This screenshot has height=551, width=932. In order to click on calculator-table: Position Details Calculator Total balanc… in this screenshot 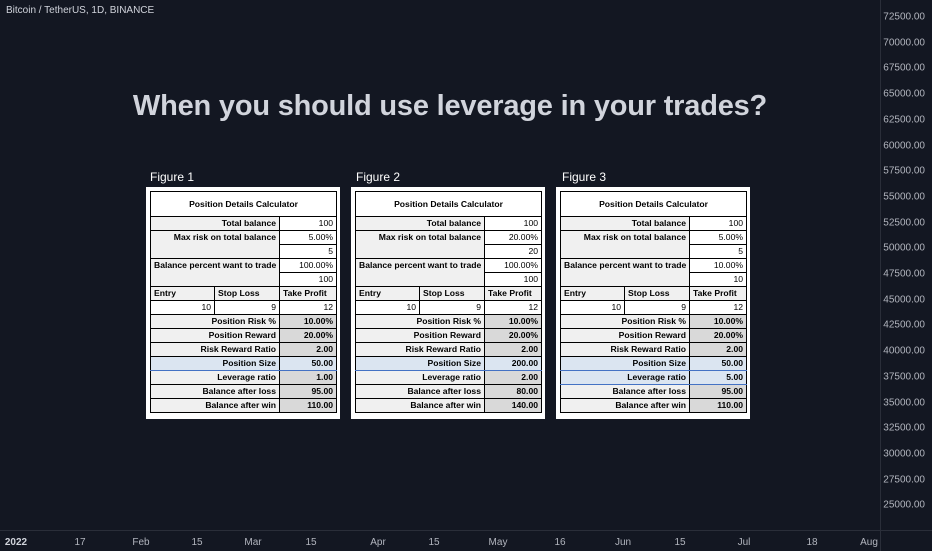, I will do `click(448, 302)`.